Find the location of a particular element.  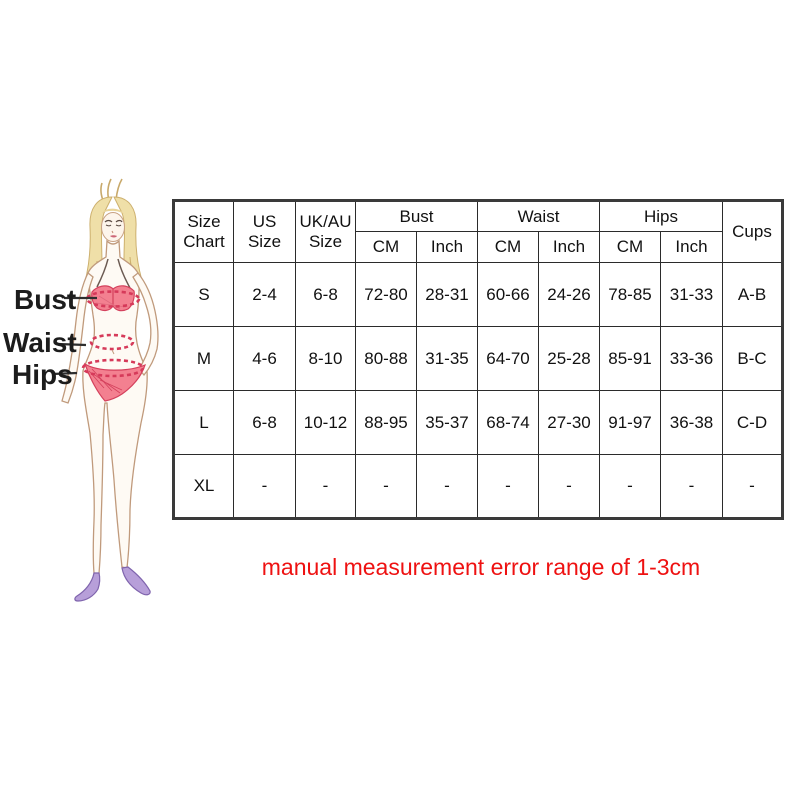

table-cell: 25-28 is located at coordinates (569, 358).